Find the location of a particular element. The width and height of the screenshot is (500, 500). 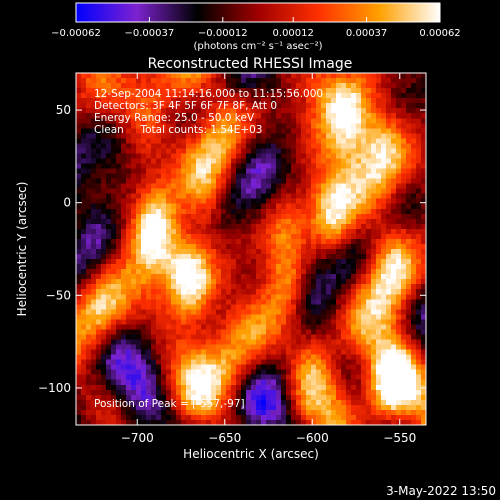

annotation-time-range: 12-Sep-2004 11:14:16.000 to 11:15:56.000 is located at coordinates (208, 94).